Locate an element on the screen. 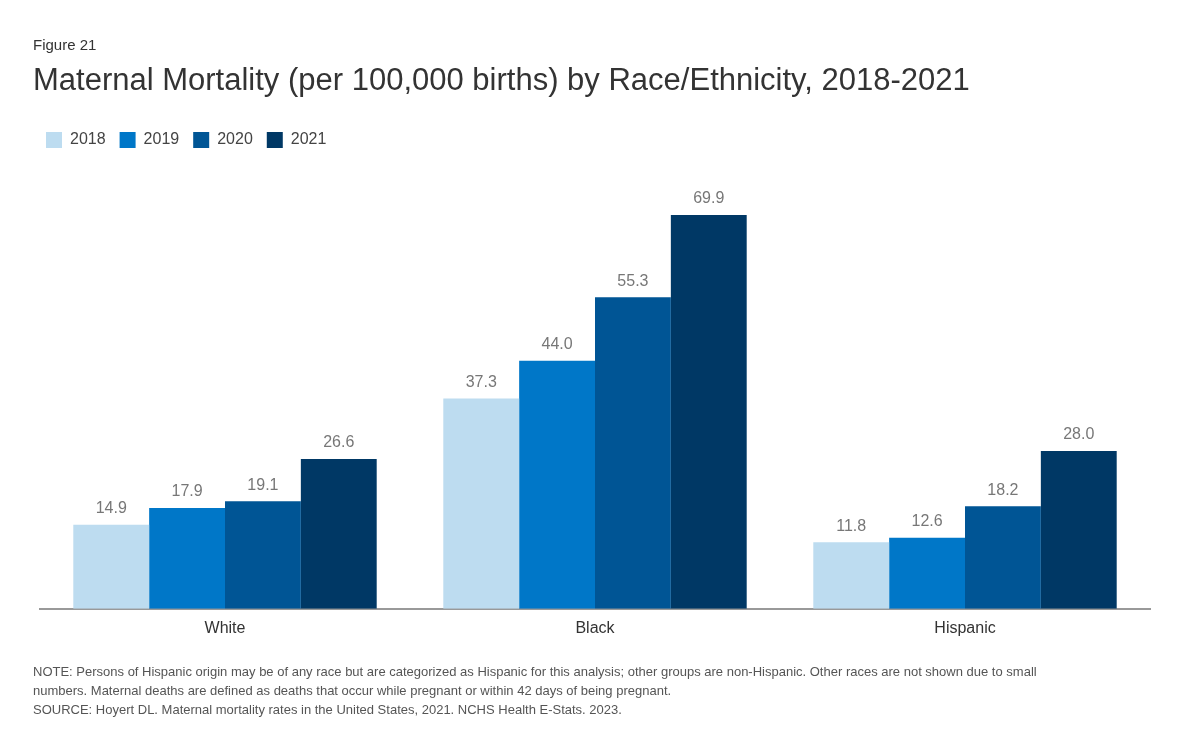 This screenshot has width=1192, height=744. data-label: 44.0 is located at coordinates (557, 344).